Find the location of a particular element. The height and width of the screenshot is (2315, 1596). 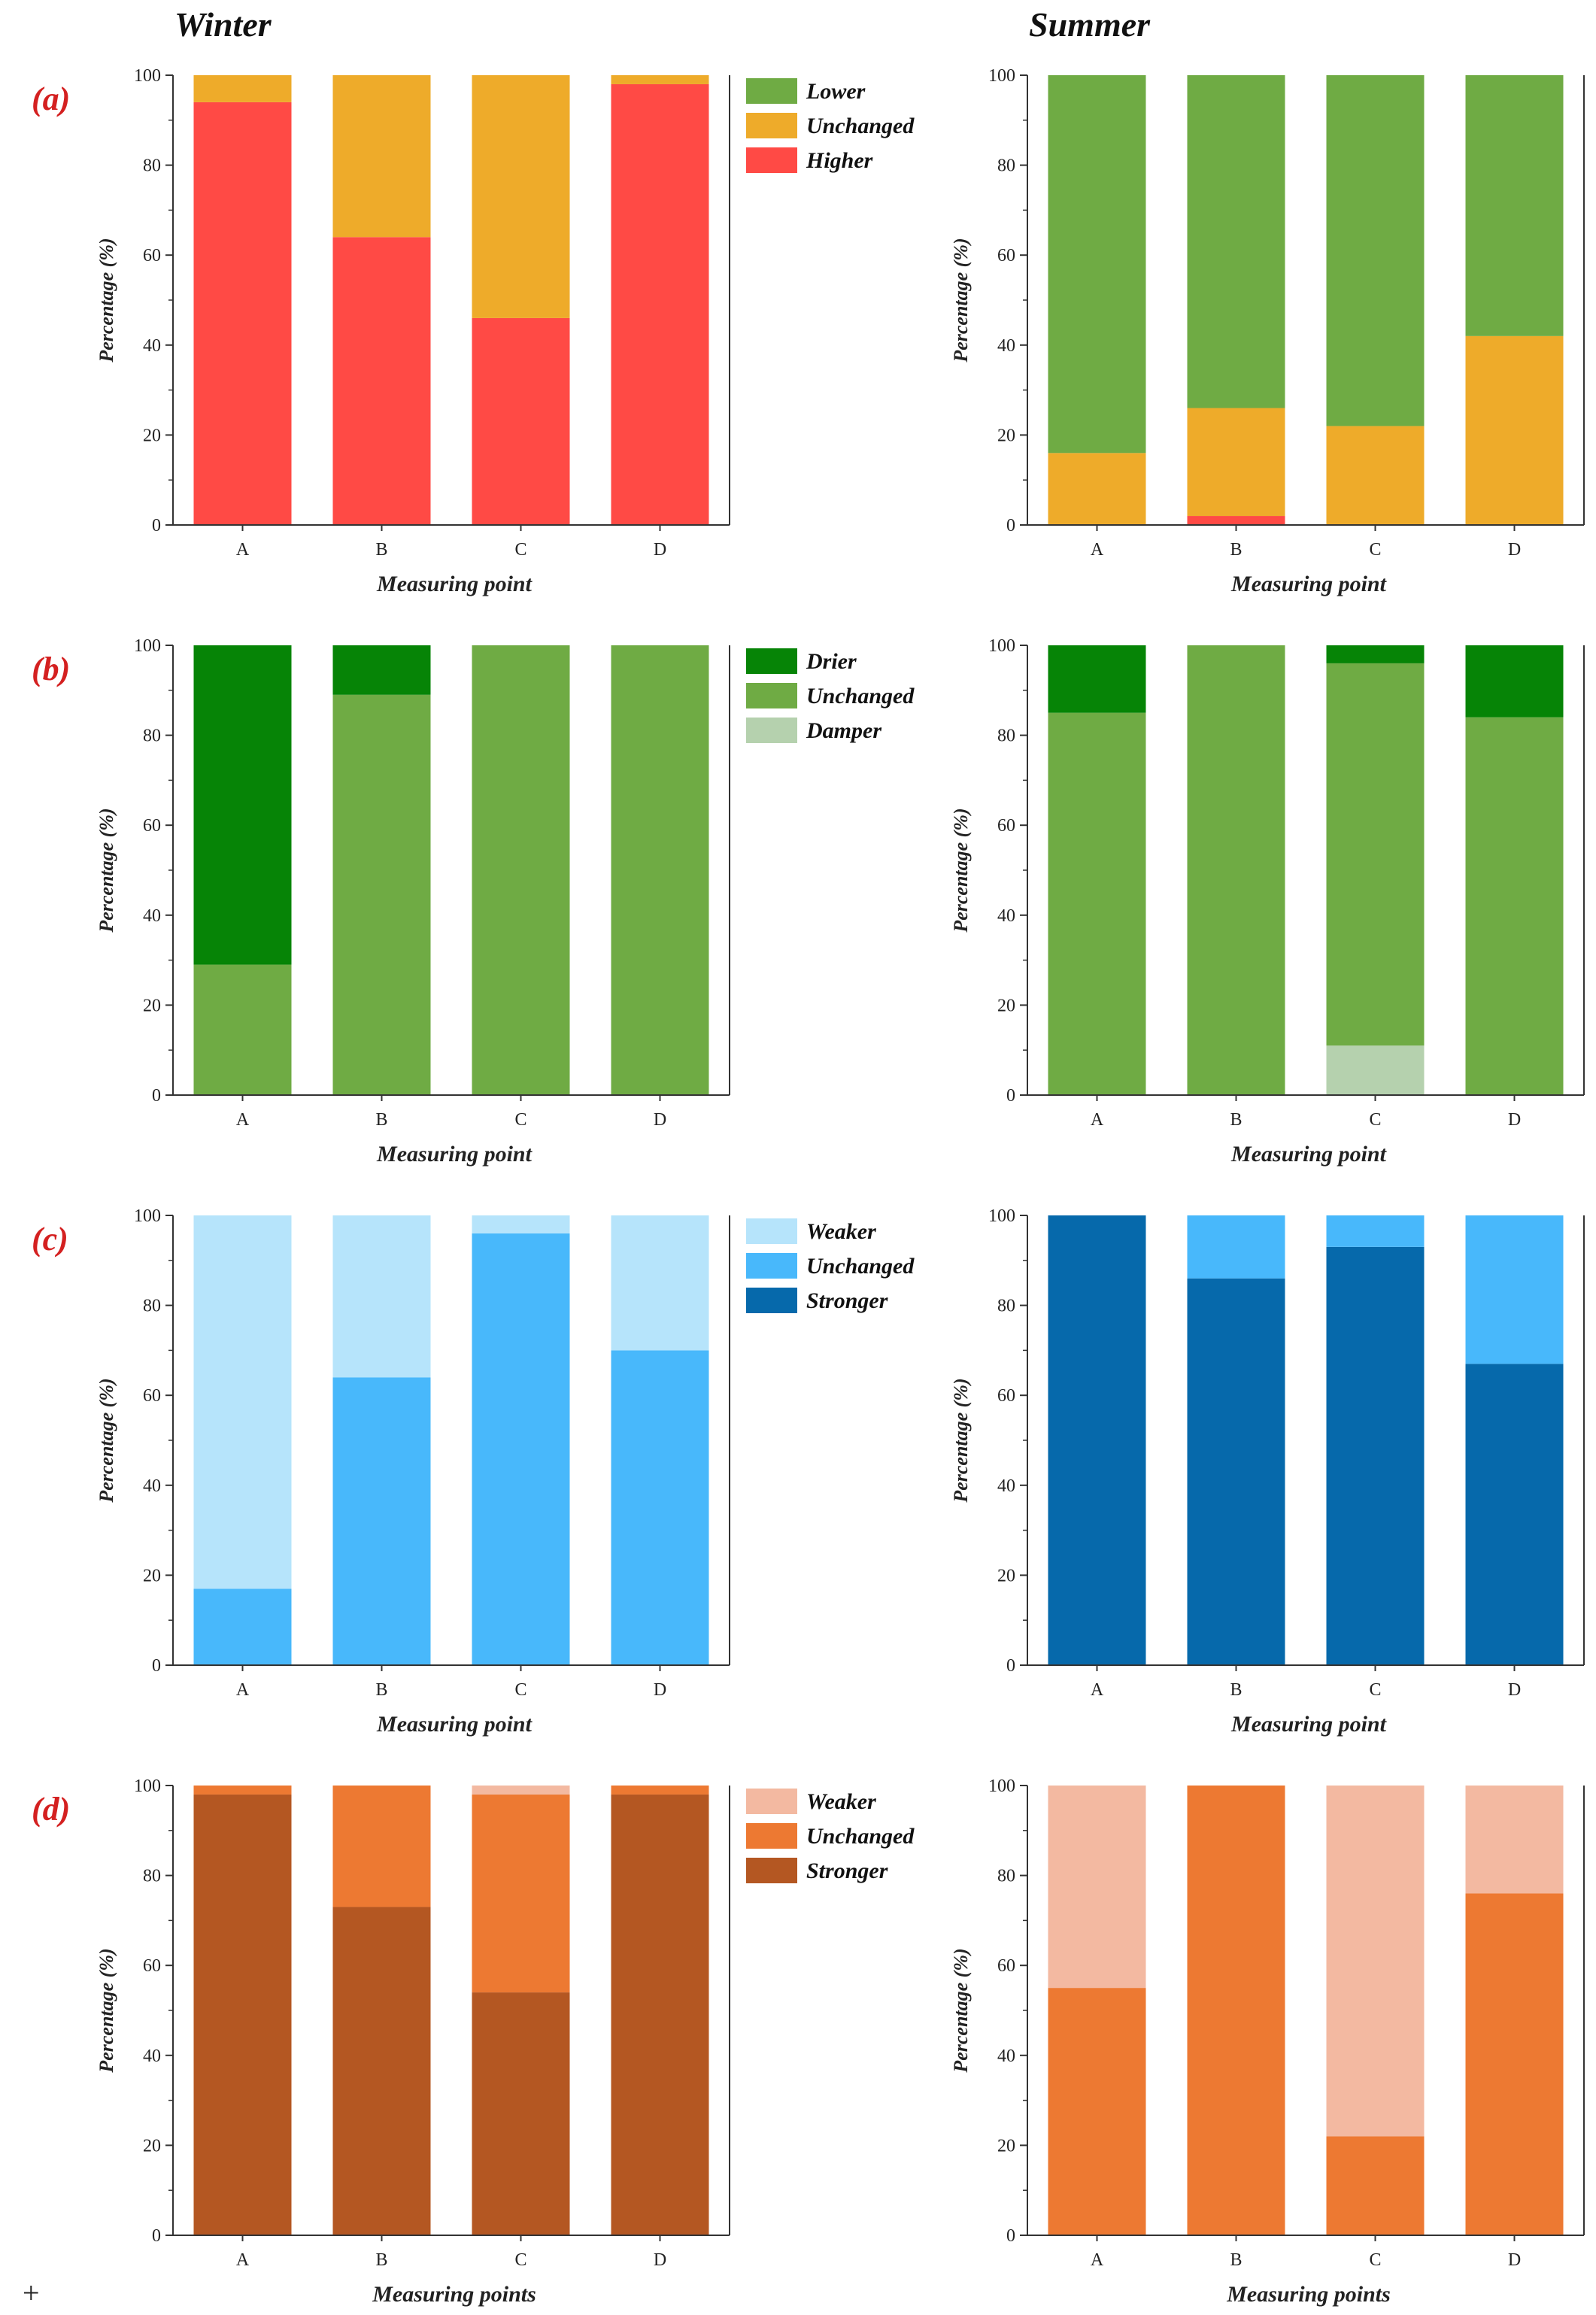

legend-label-lower: Lower is located at coordinates (836, 91).